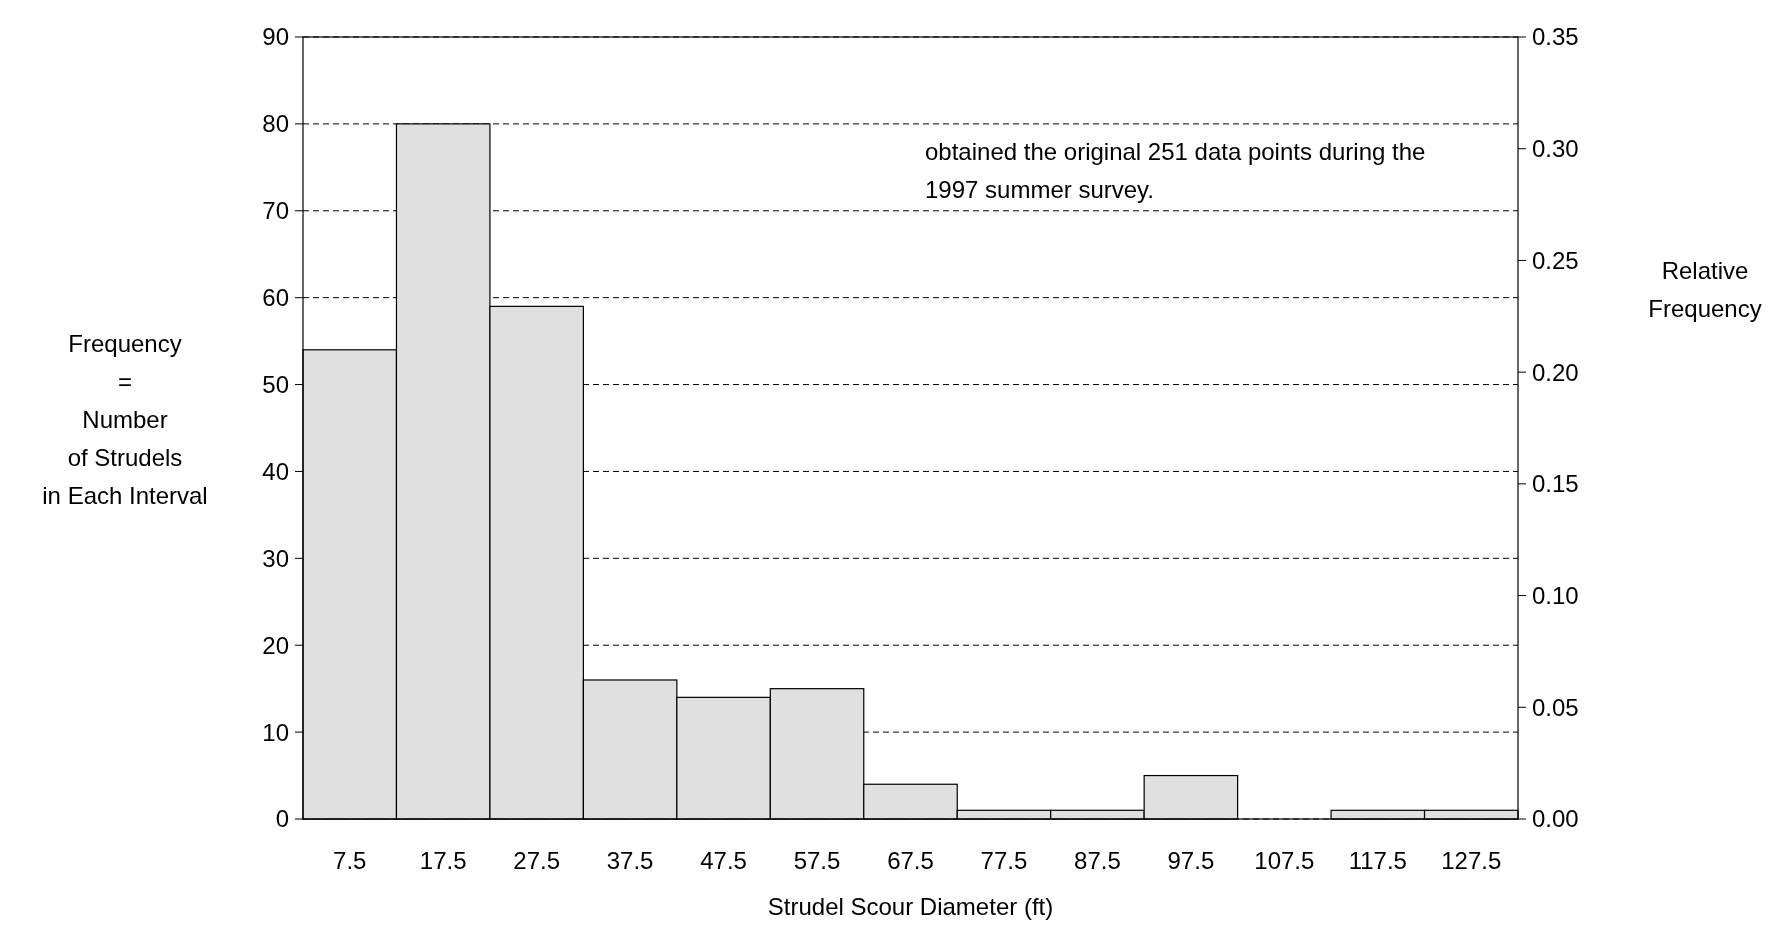  What do you see at coordinates (275, 124) in the screenshot?
I see `y-tick-label: 80` at bounding box center [275, 124].